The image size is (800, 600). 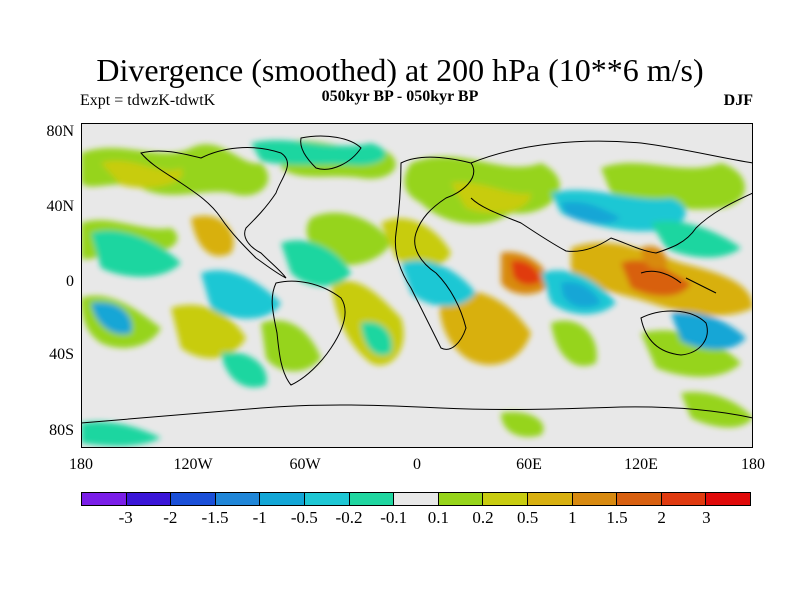 I want to click on europe-africa-coast, so click(x=434, y=253).